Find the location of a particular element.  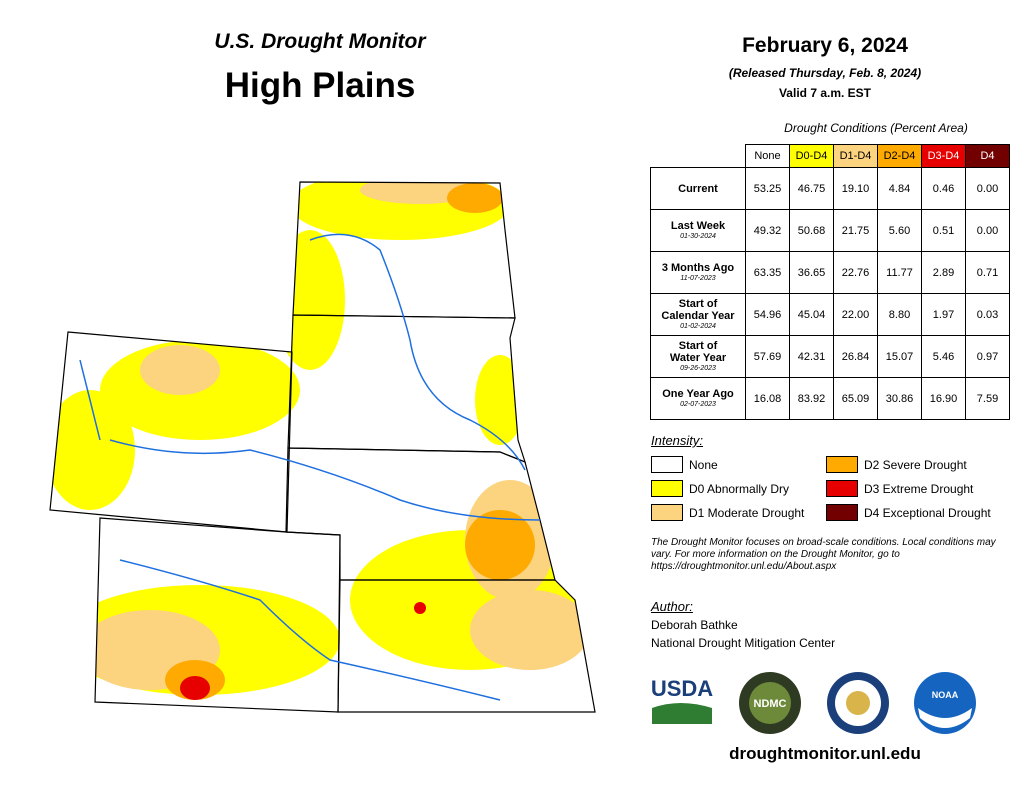

author-name: Deborah Bathke is located at coordinates (694, 625).